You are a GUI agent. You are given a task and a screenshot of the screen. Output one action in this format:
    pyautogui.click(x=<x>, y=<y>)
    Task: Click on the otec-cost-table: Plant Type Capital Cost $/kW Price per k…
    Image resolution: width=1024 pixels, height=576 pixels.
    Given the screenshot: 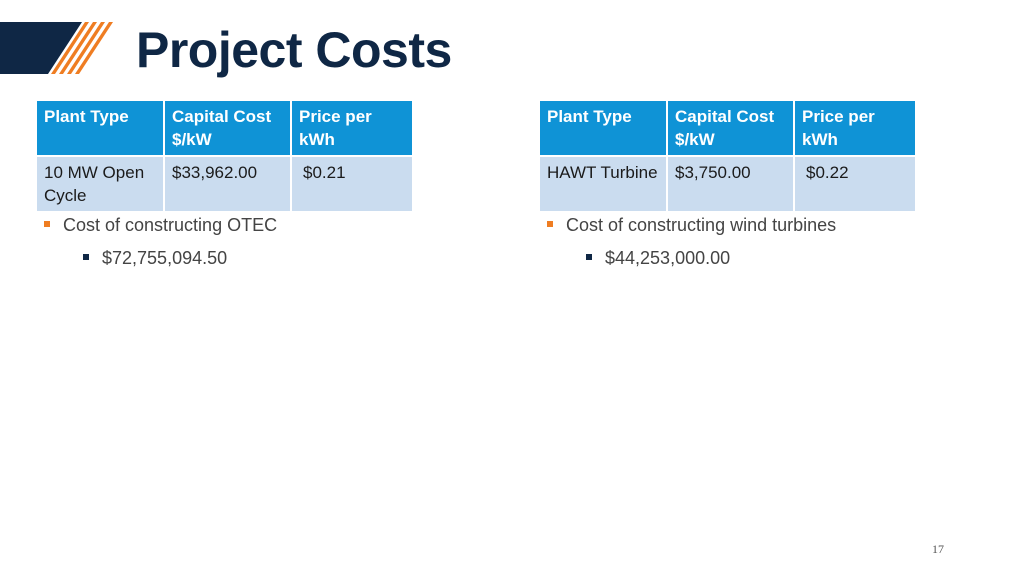 What is the action you would take?
    pyautogui.click(x=224, y=156)
    